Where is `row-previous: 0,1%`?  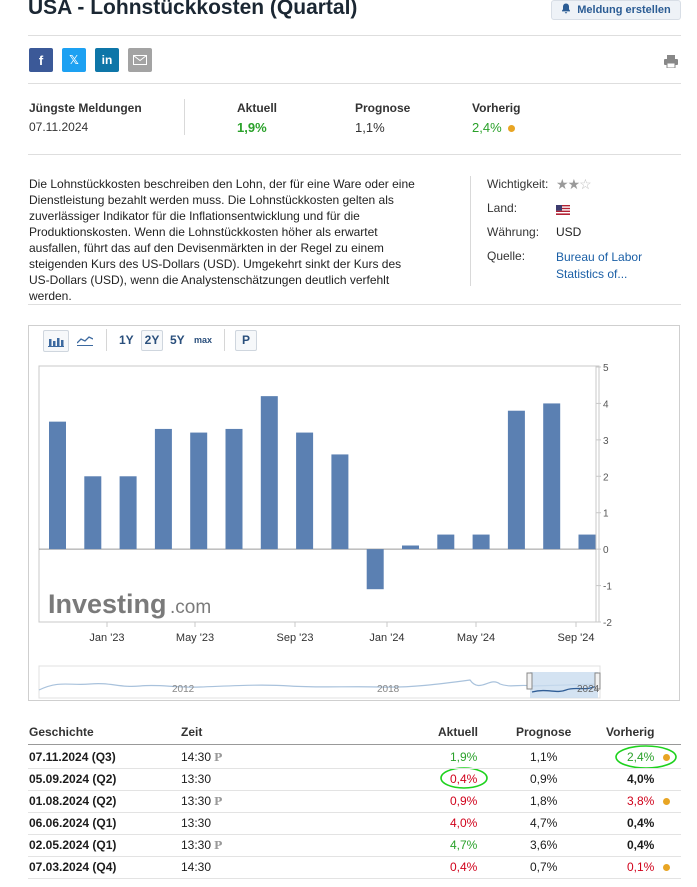
row-previous: 0,1% is located at coordinates (649, 867).